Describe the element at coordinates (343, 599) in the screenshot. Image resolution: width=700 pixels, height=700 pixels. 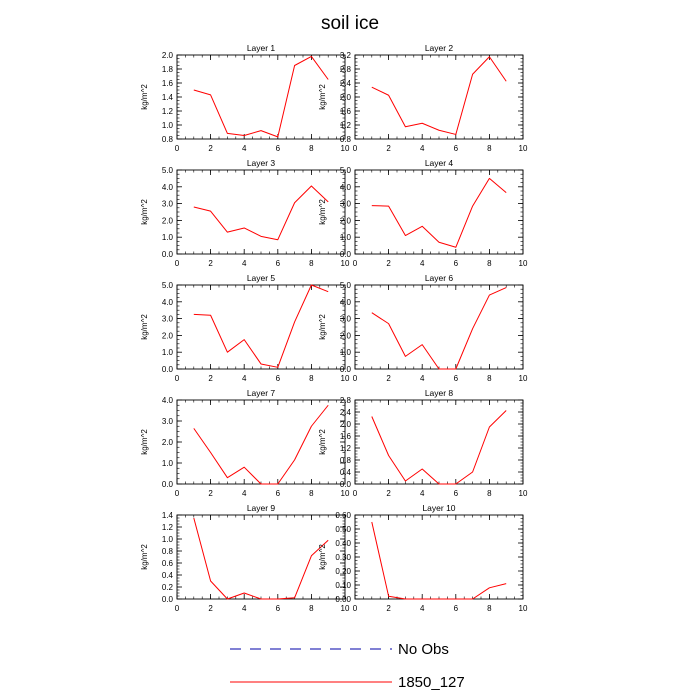
I see `y-tick-label: 0.00` at that location.